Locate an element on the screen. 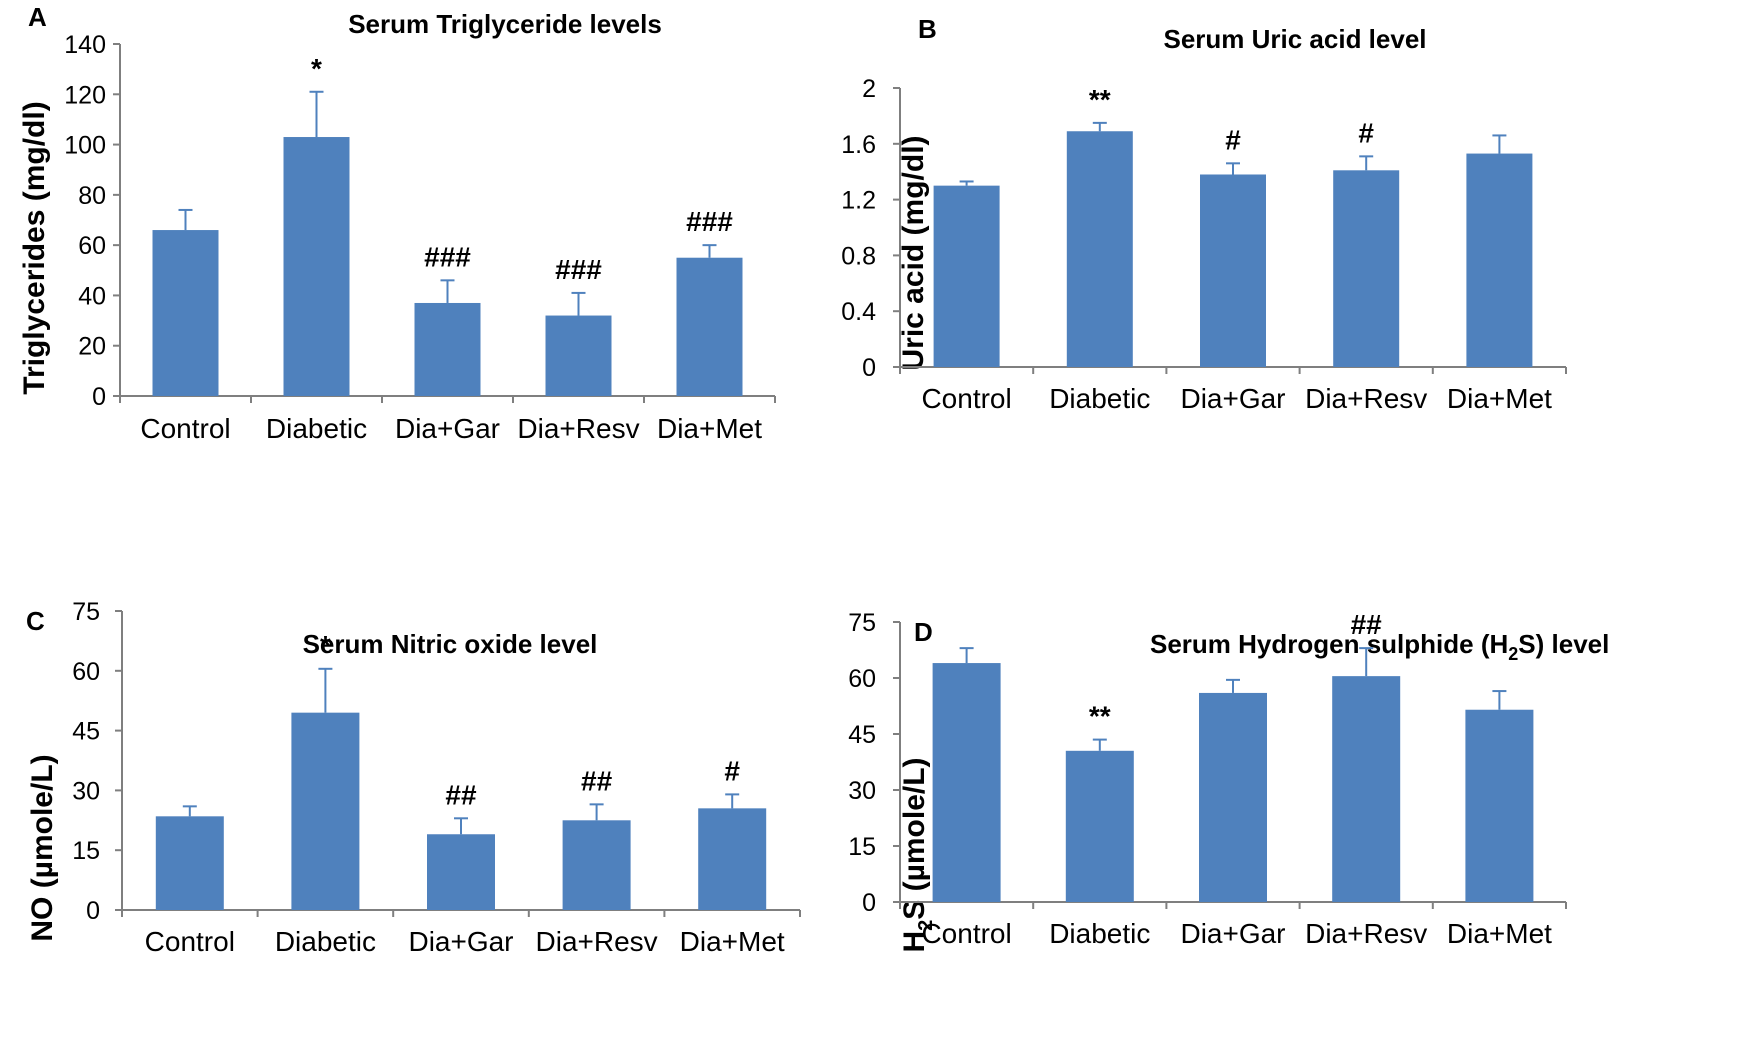 Image resolution: width=1750 pixels, height=1063 pixels. chart-title: Serum Hydrogen sulphide (H2S) level is located at coordinates (1379, 646).